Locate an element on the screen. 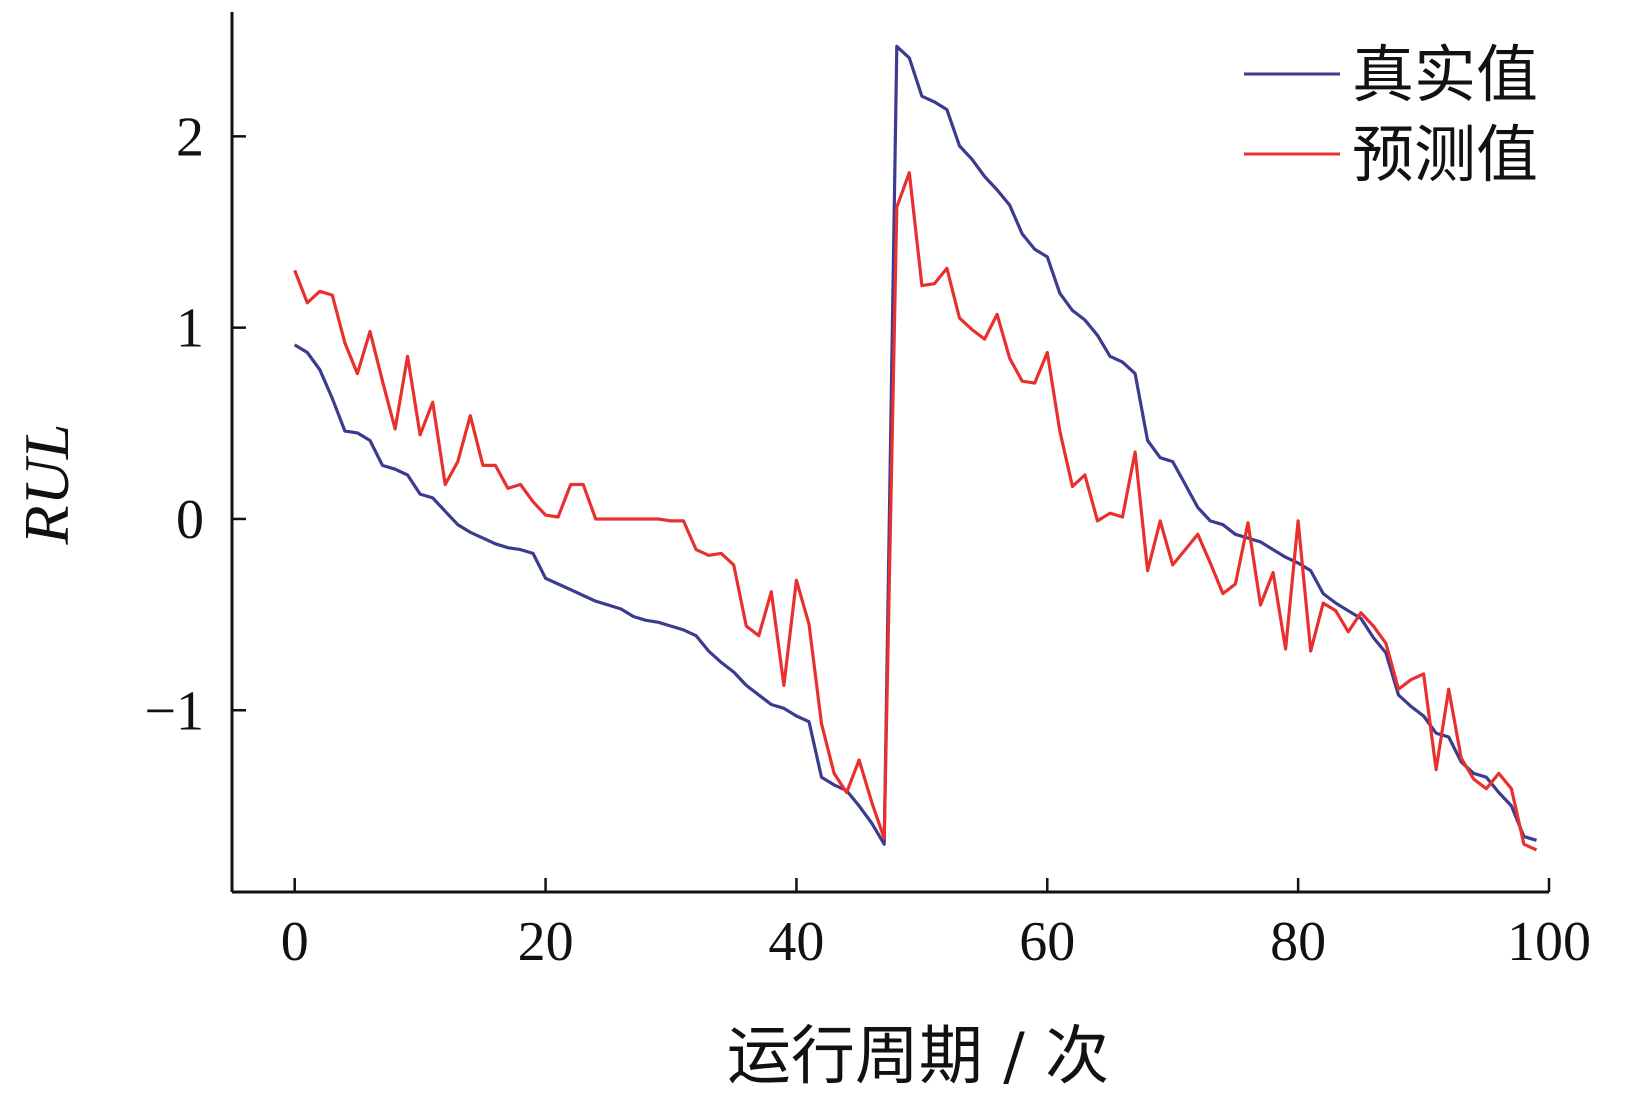  y-tick-label: −1 is located at coordinates (174, 711).